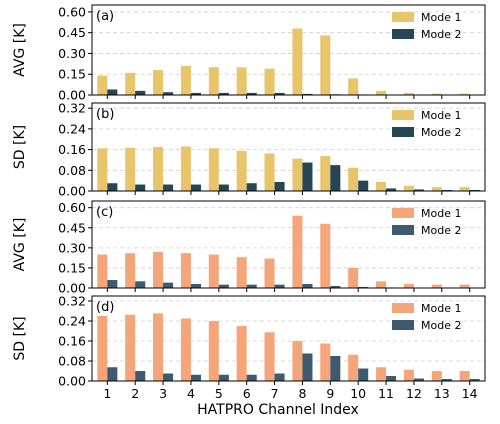 This screenshot has height=424, width=500. I want to click on x-tick-label: 4, so click(191, 393).